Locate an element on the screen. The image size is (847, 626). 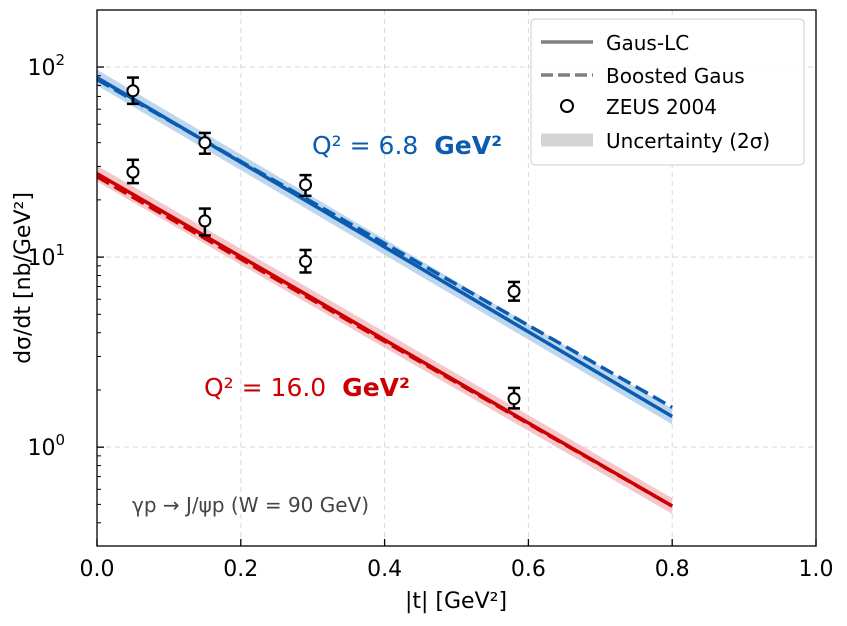
legend-label-boosted-gaus: Boosted Gaus is located at coordinates (675, 76).